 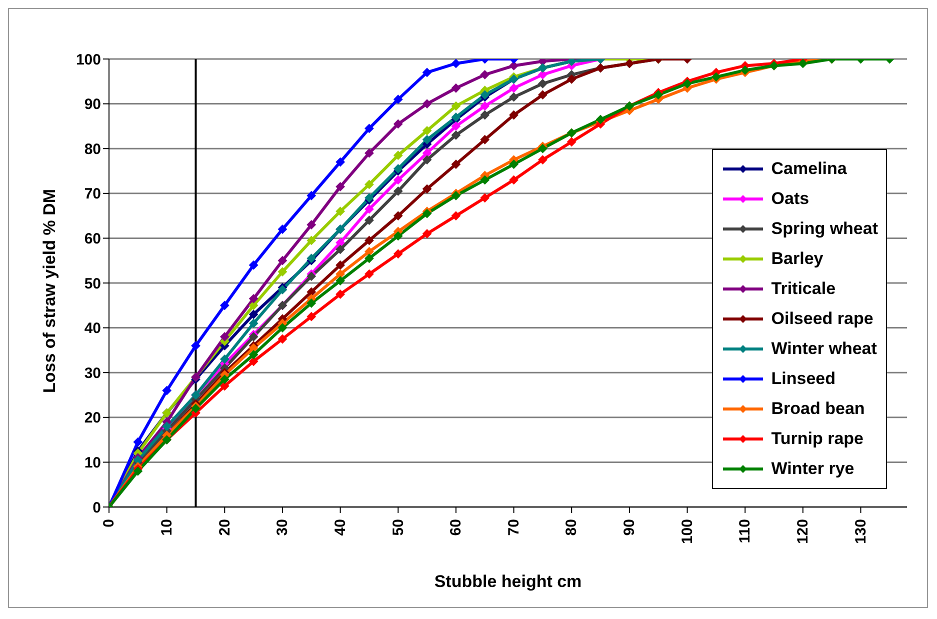 I want to click on legend-label: Broad bean, so click(x=818, y=409).